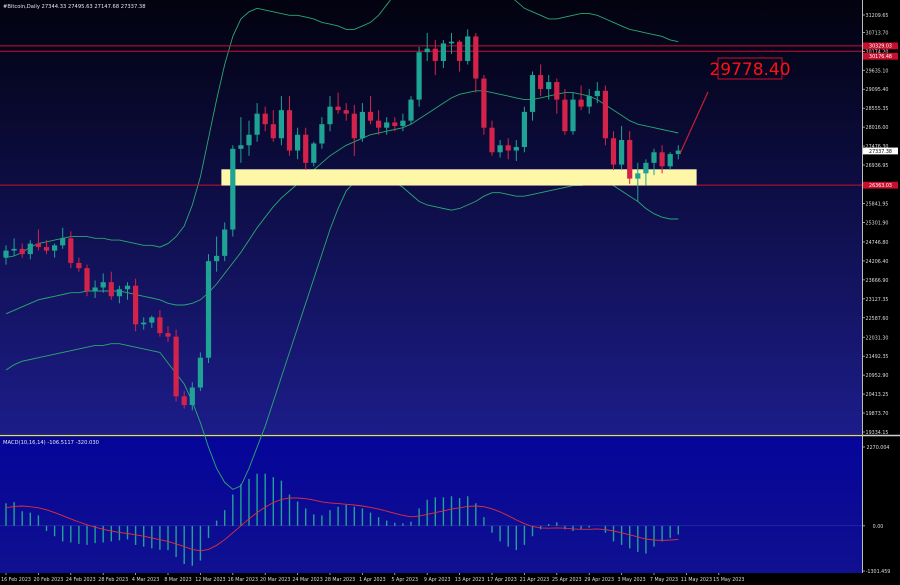 The image size is (900, 585). What do you see at coordinates (210, 580) in the screenshot?
I see `time-tick-label: 12 Mar 2023` at bounding box center [210, 580].